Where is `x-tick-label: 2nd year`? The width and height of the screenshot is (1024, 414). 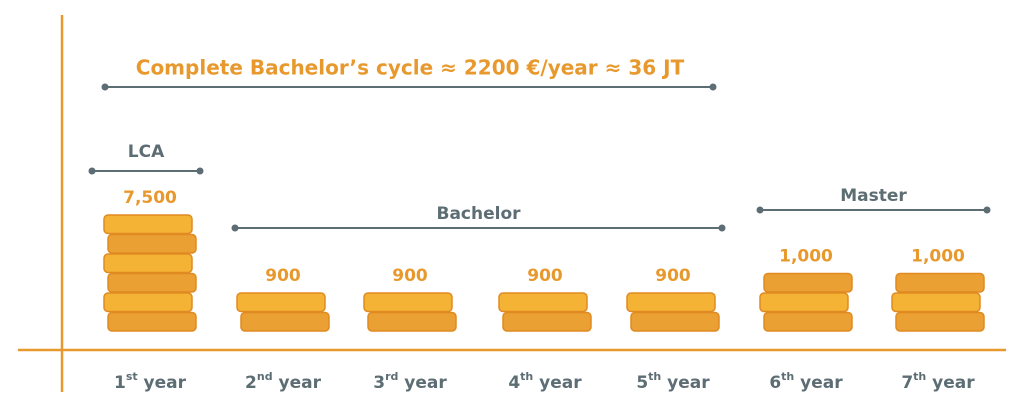 x-tick-label: 2nd year is located at coordinates (283, 381).